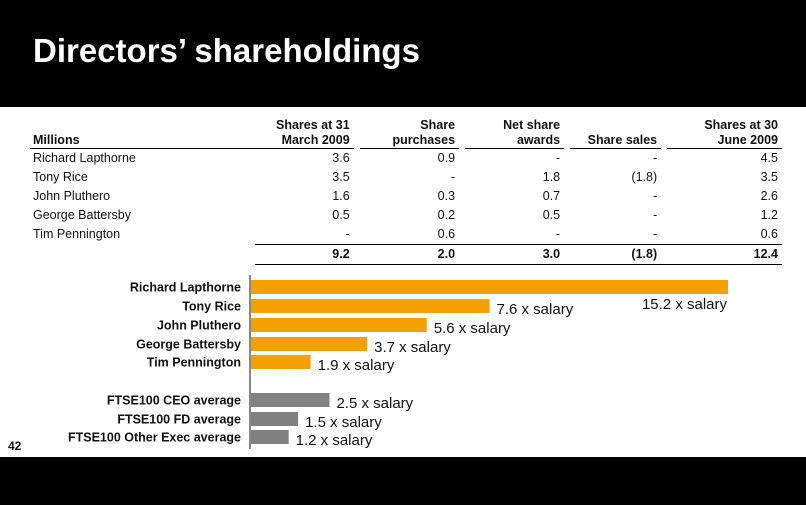 This screenshot has height=505, width=806. Describe the element at coordinates (356, 365) in the screenshot. I see `bar-value-label: 1.9 x salary` at that location.